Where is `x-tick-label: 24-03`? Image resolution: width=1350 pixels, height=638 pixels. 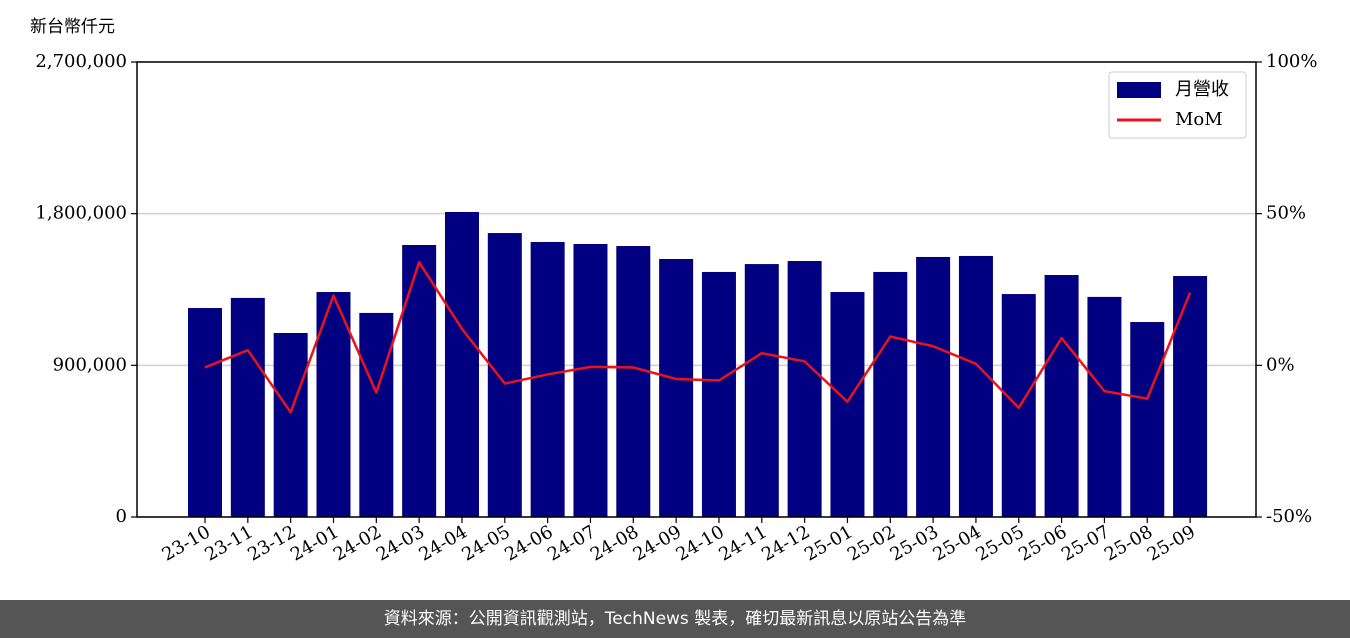 x-tick-label: 24-03 is located at coordinates (400, 543).